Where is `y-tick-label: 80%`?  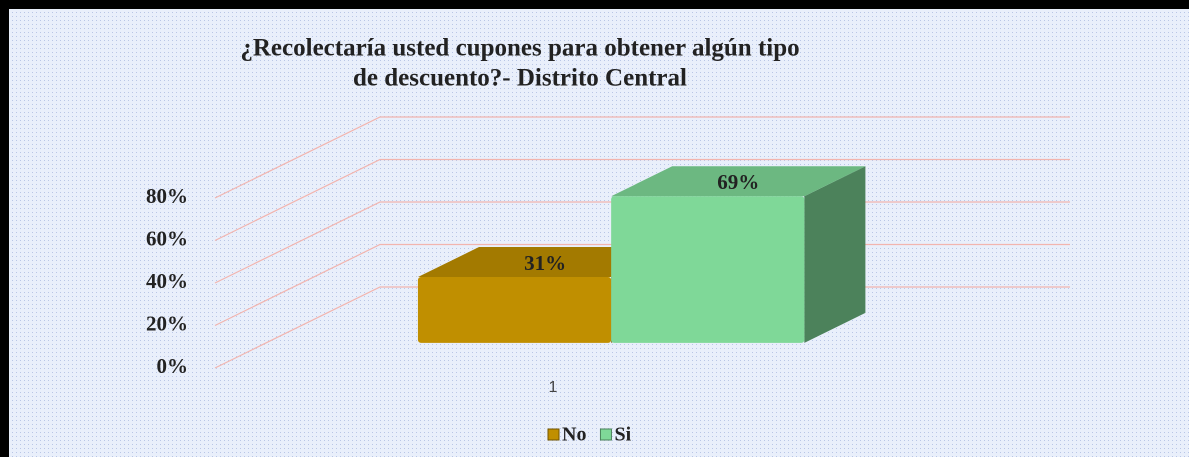
y-tick-label: 80% is located at coordinates (167, 196).